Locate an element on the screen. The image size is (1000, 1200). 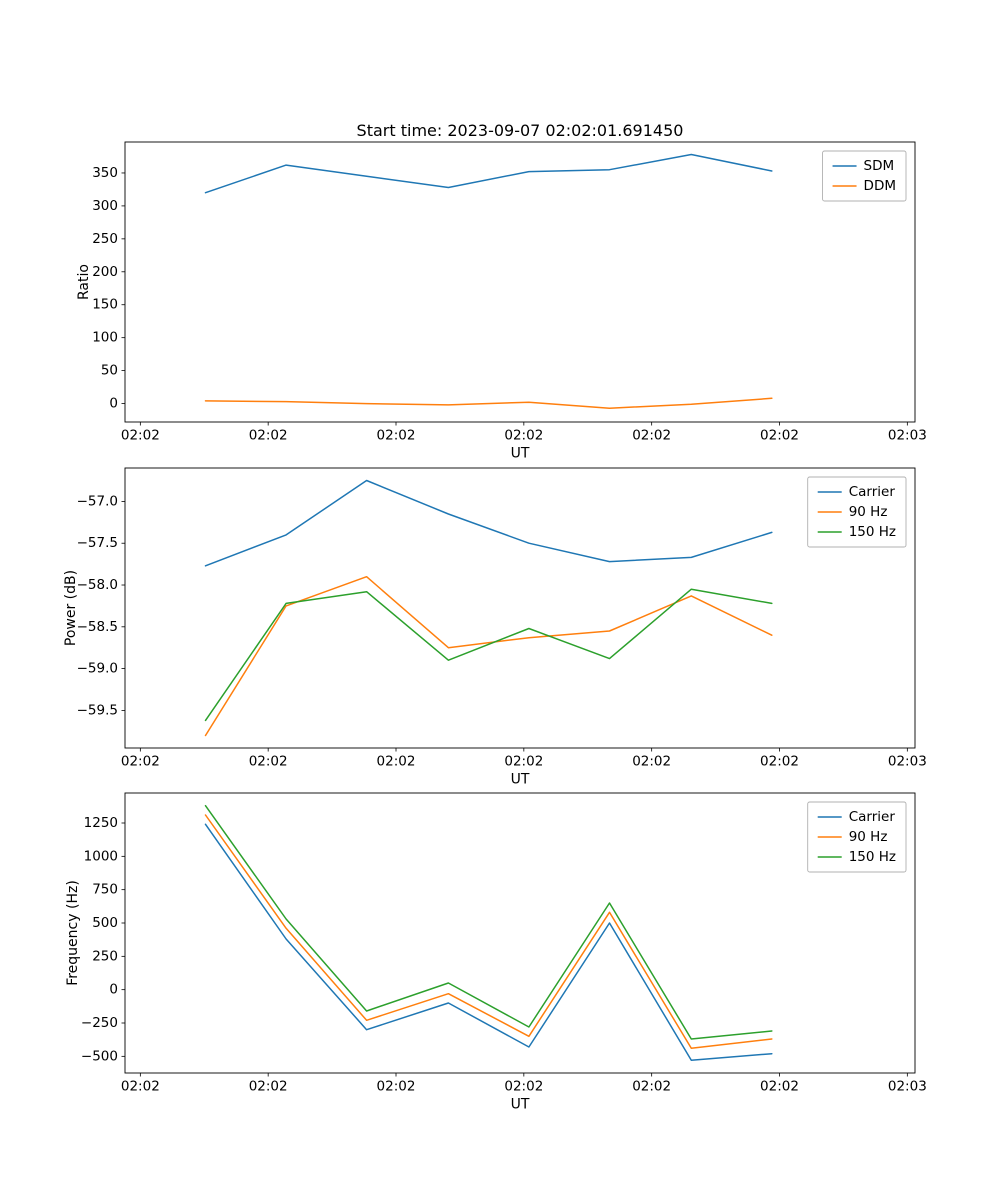
y-tick-label: 50 is located at coordinates (109, 371).